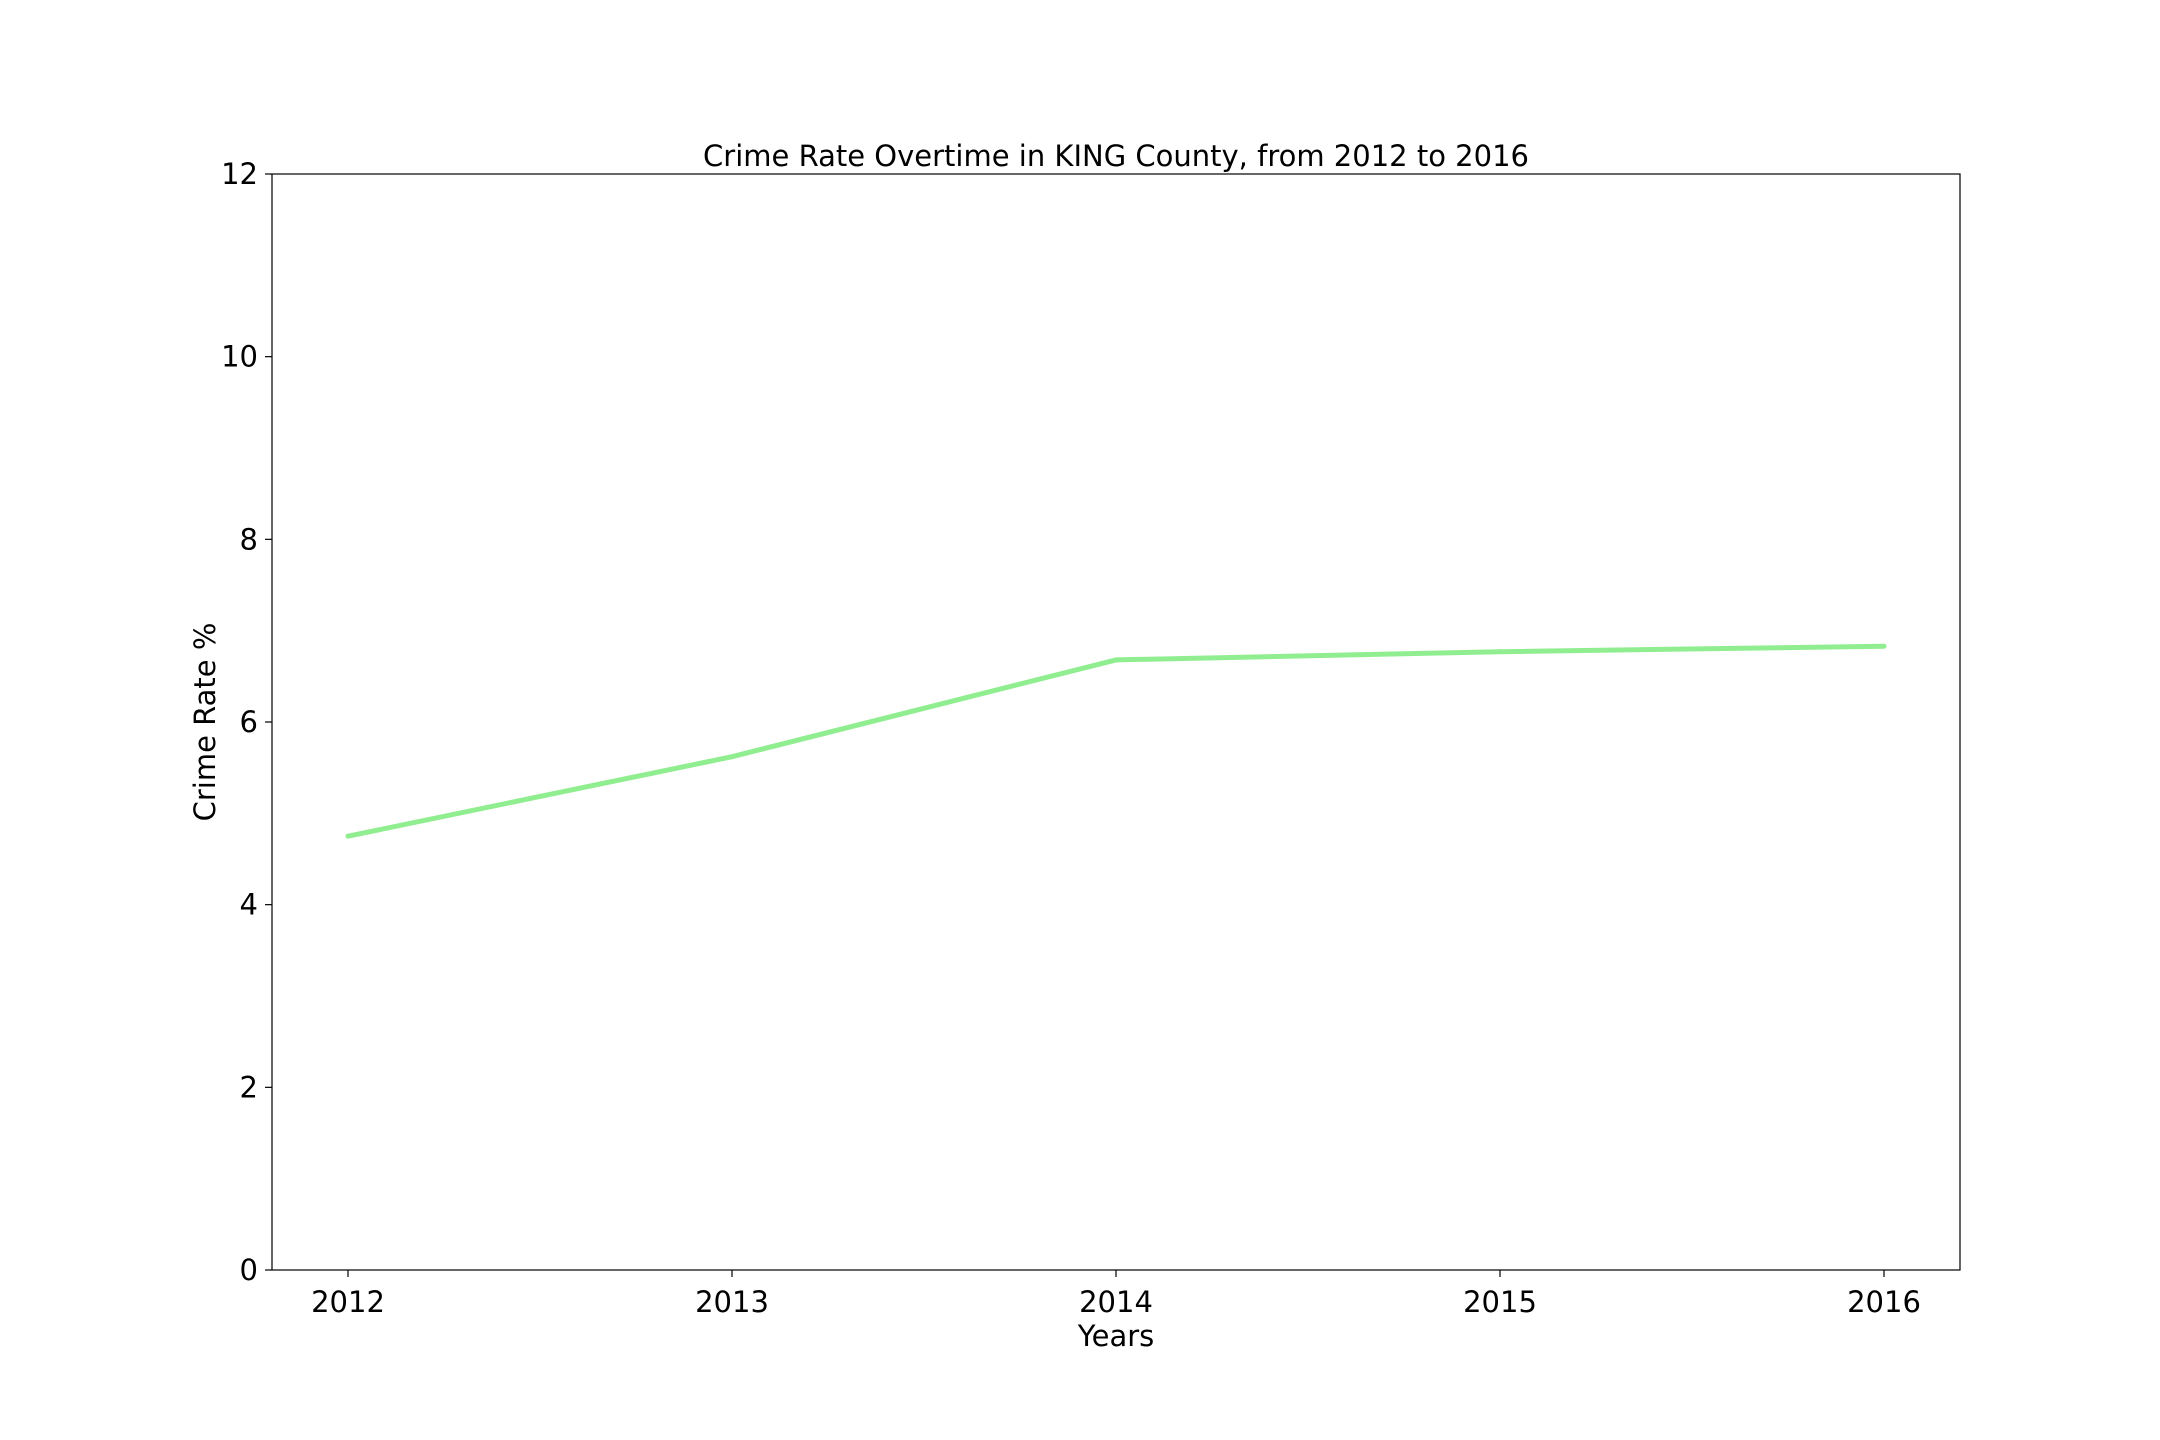 The height and width of the screenshot is (1440, 2160). I want to click on y-tick-label: 0, so click(249, 1270).